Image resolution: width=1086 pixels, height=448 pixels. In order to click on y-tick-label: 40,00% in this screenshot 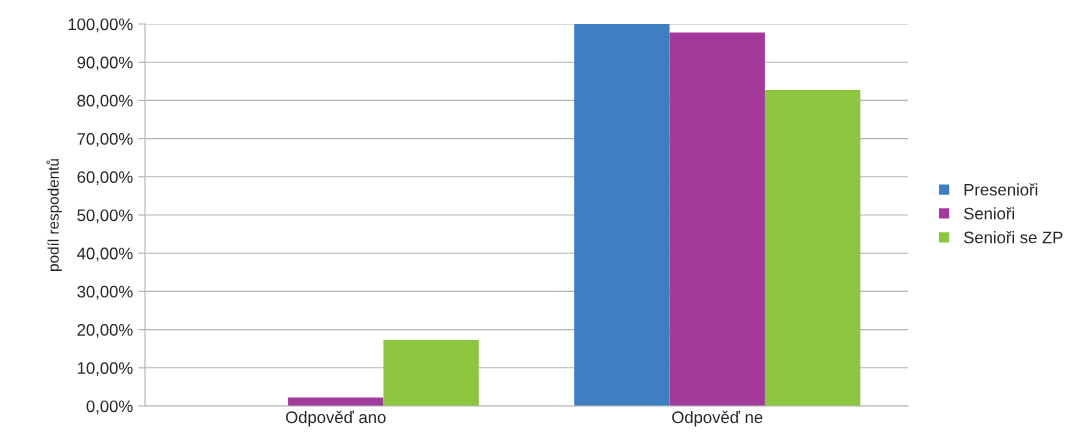, I will do `click(105, 254)`.